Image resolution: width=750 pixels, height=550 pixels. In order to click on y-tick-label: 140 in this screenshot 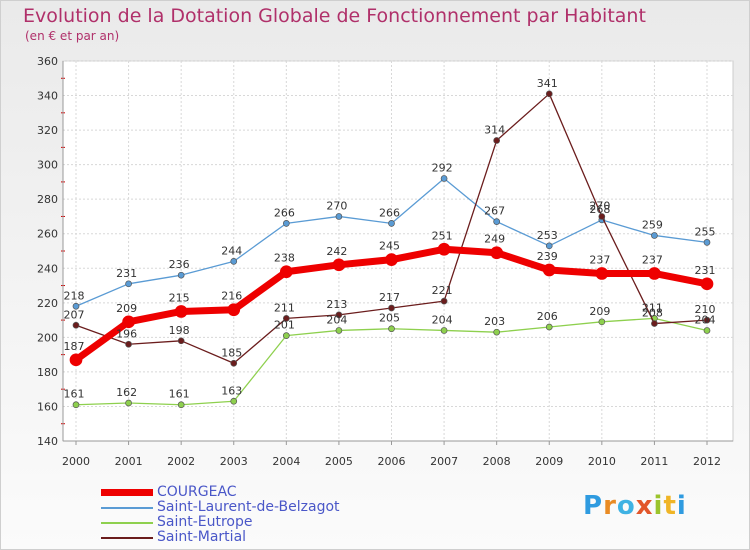, I will do `click(47, 441)`.